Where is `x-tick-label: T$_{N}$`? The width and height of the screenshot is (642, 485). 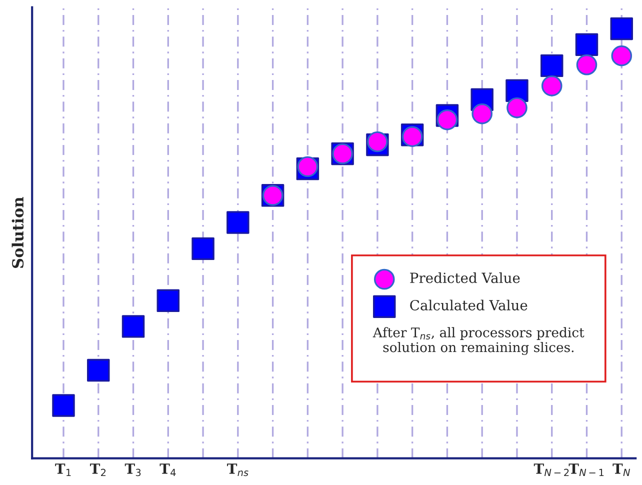 x-tick-label: T$_{N}$ is located at coordinates (621, 470).